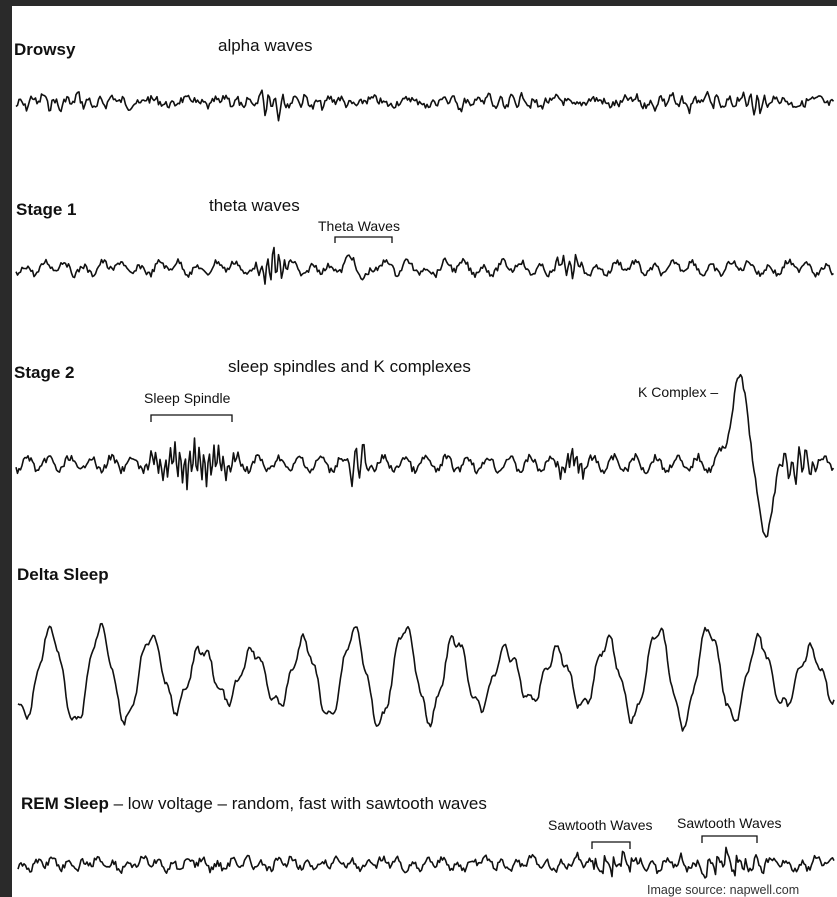 Image resolution: width=837 pixels, height=897 pixels. What do you see at coordinates (678, 392) in the screenshot?
I see `annotation-k-complex: K Complex –` at bounding box center [678, 392].